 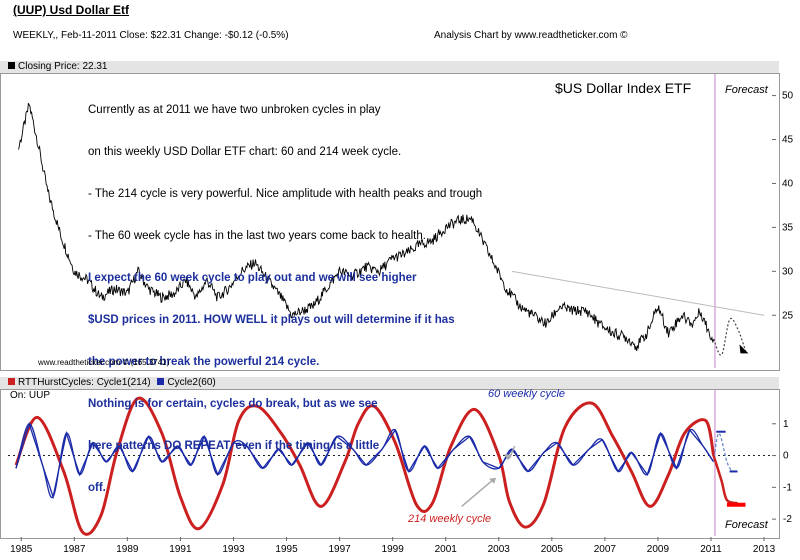 I want to click on cycle2-legend-label: Cycle2(60), so click(x=191, y=382).